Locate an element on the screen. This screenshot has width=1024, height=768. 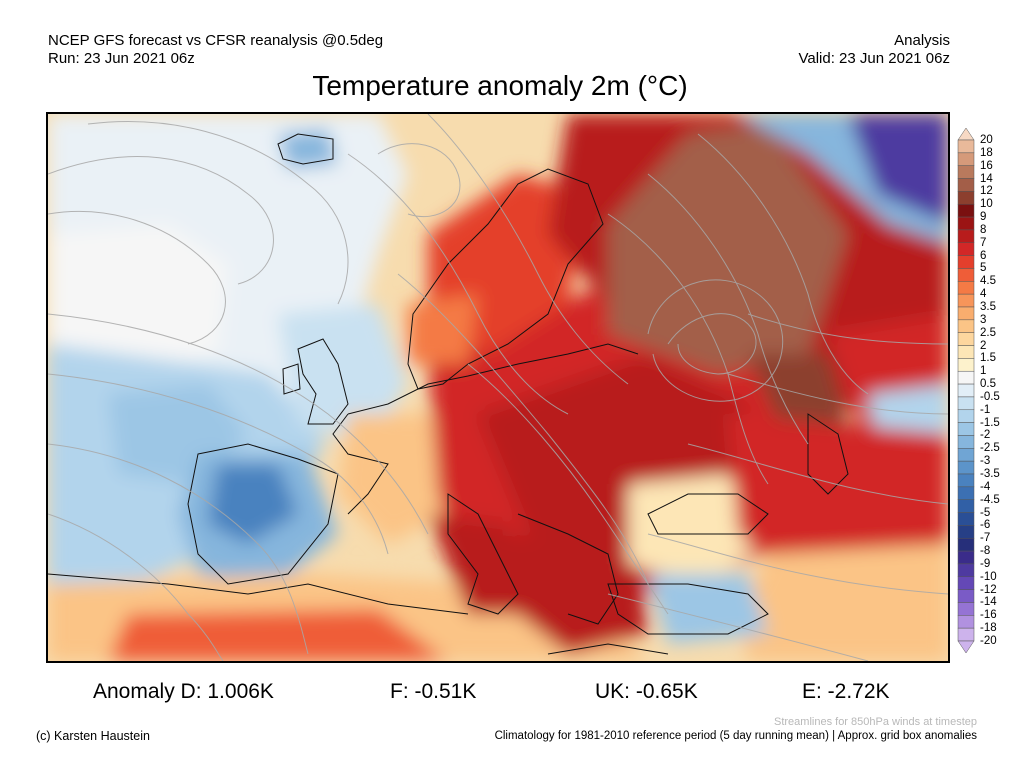
colorbar-tick-label: -4 is located at coordinates (985, 486).